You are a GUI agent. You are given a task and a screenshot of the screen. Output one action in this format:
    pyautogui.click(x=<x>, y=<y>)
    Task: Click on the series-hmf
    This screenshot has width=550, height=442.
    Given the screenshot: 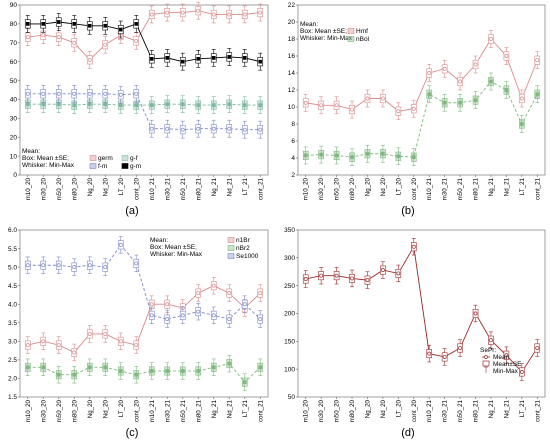 What is the action you would take?
    pyautogui.click(x=421, y=75)
    